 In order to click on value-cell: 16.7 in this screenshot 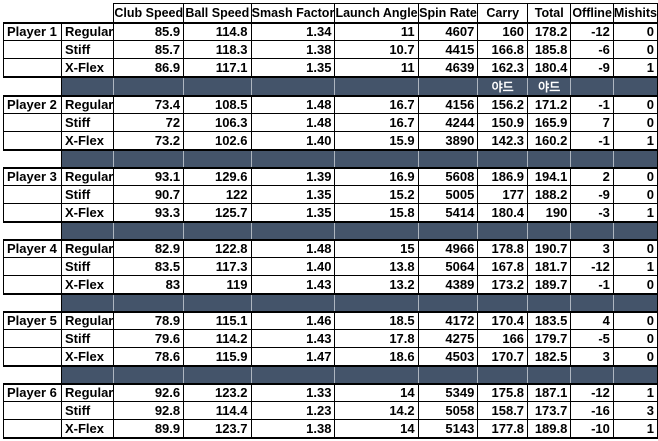, I will do `click(376, 122)`.